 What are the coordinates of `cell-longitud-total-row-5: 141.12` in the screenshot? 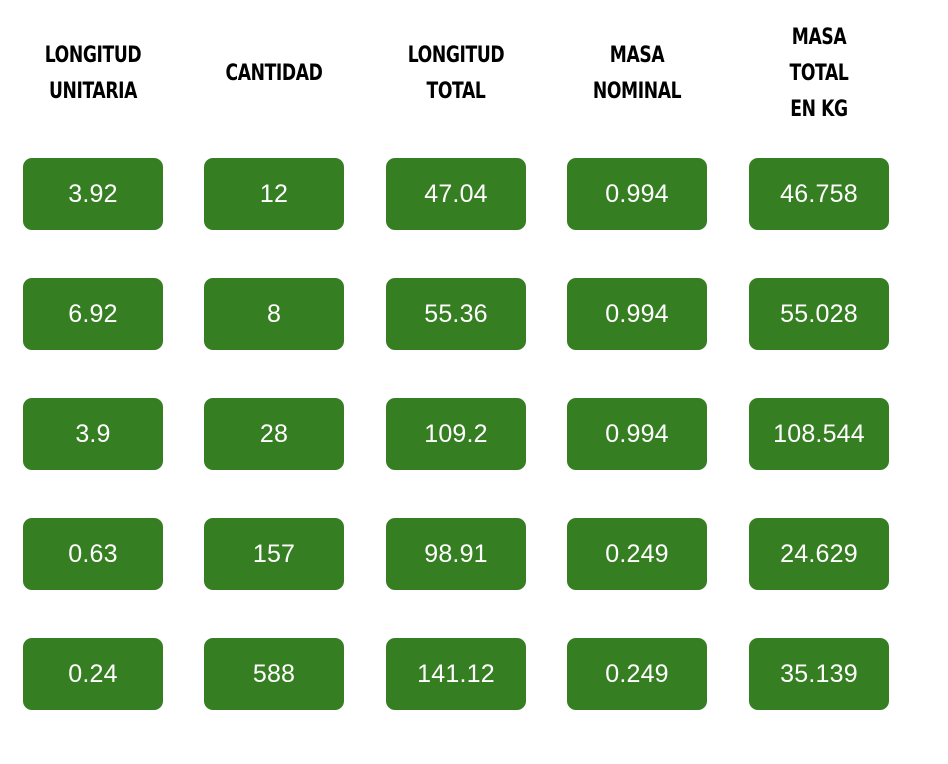 It's located at (456, 674).